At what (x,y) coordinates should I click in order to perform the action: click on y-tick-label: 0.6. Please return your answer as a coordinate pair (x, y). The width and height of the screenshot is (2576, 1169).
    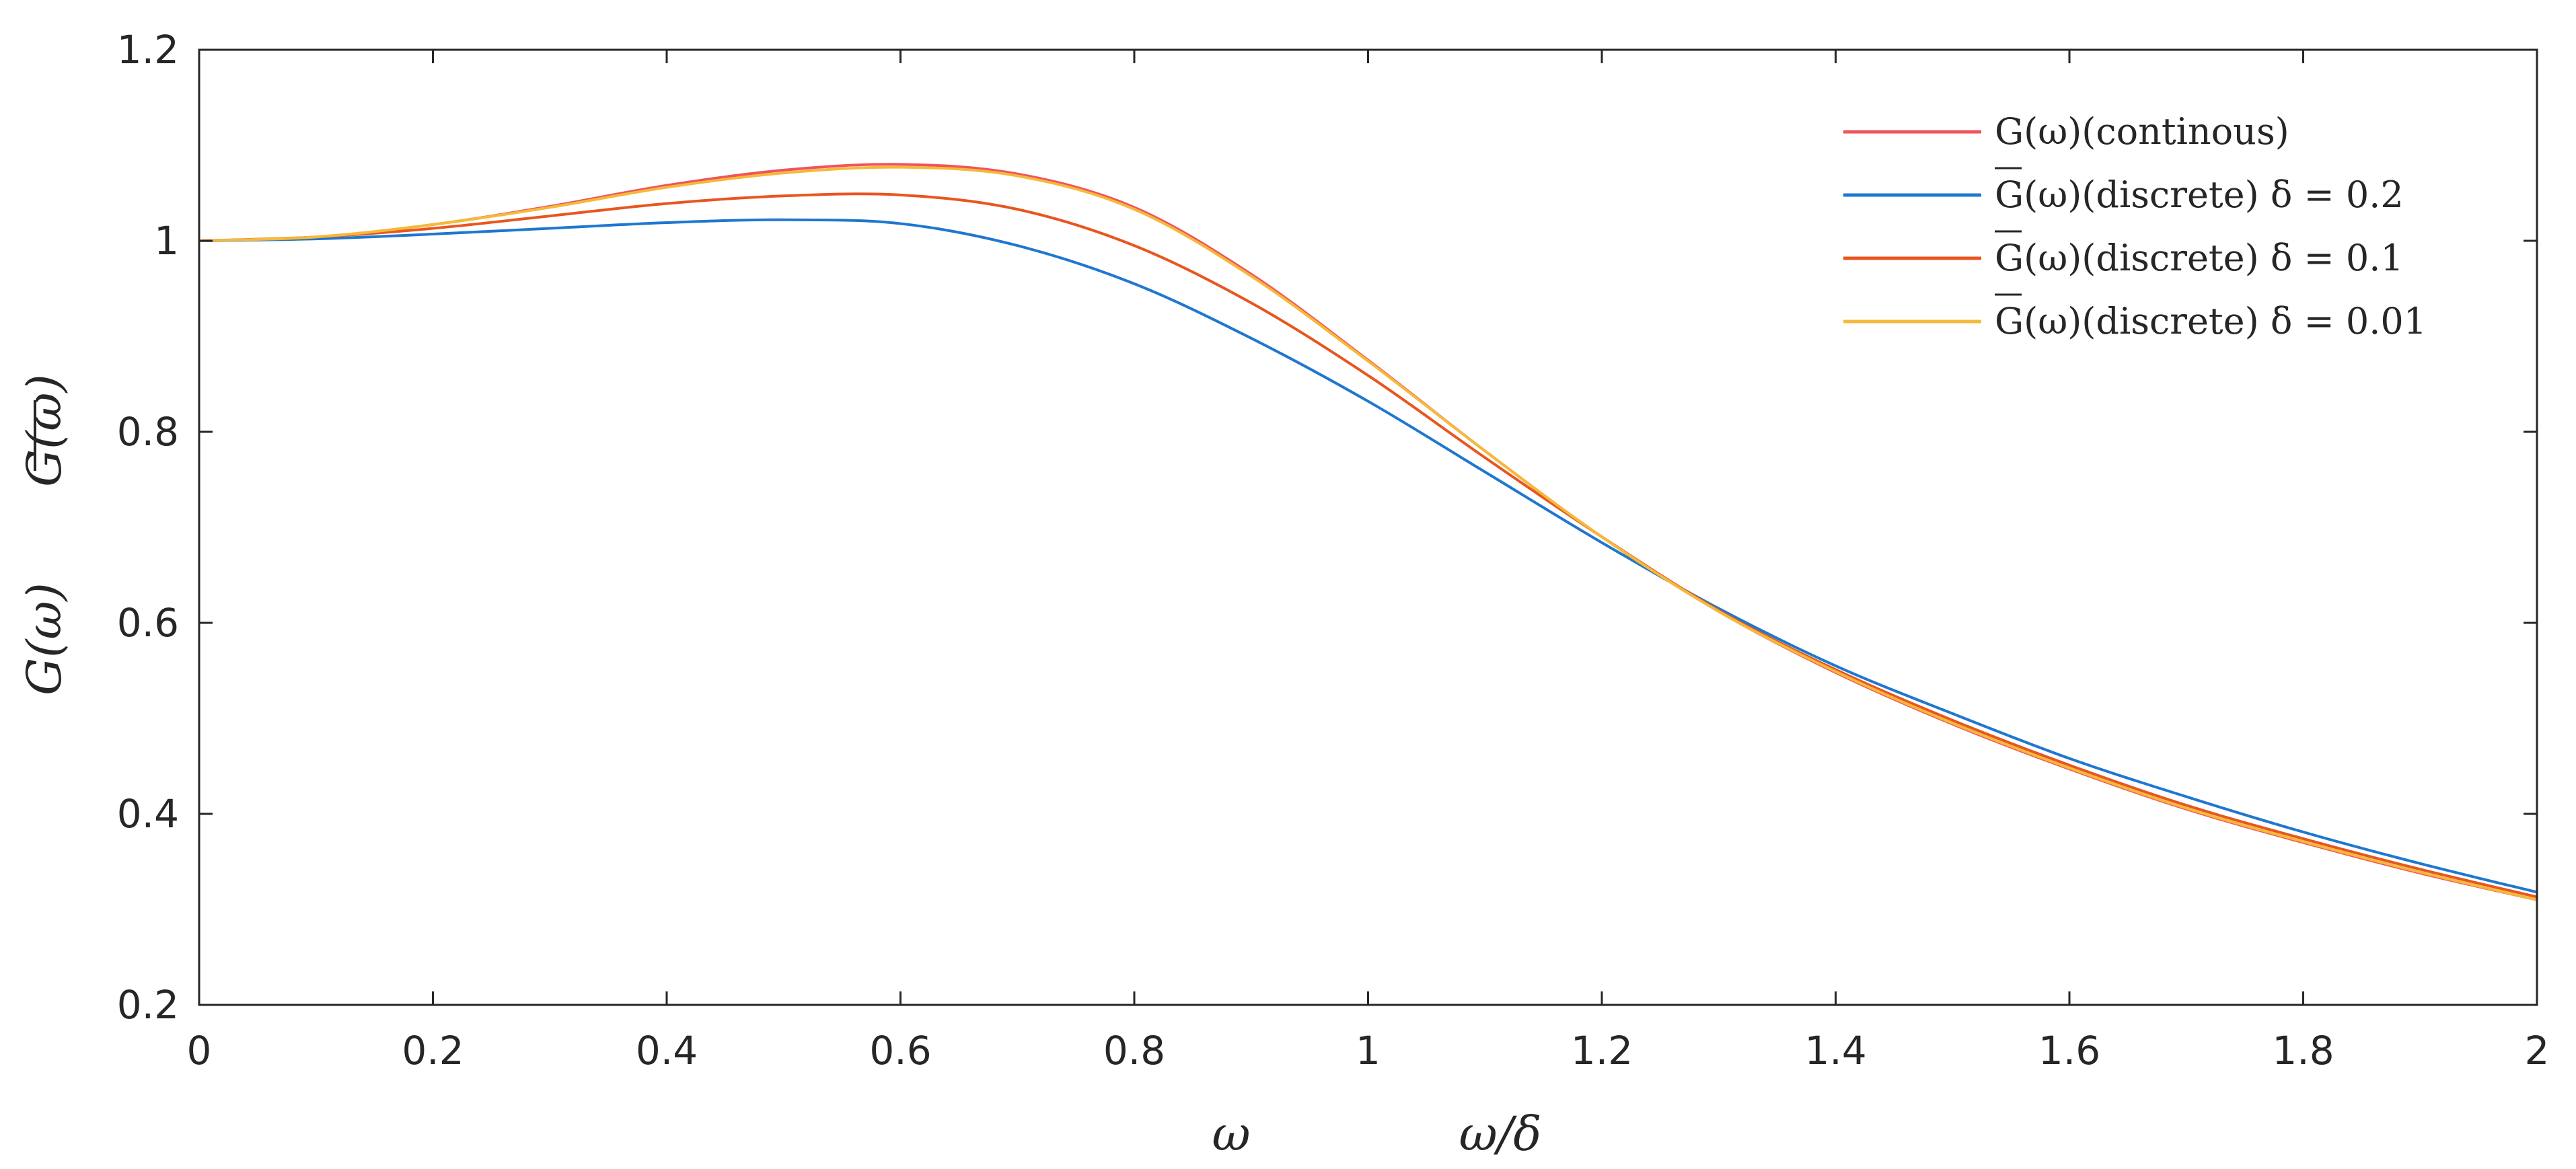
    Looking at the image, I should click on (148, 623).